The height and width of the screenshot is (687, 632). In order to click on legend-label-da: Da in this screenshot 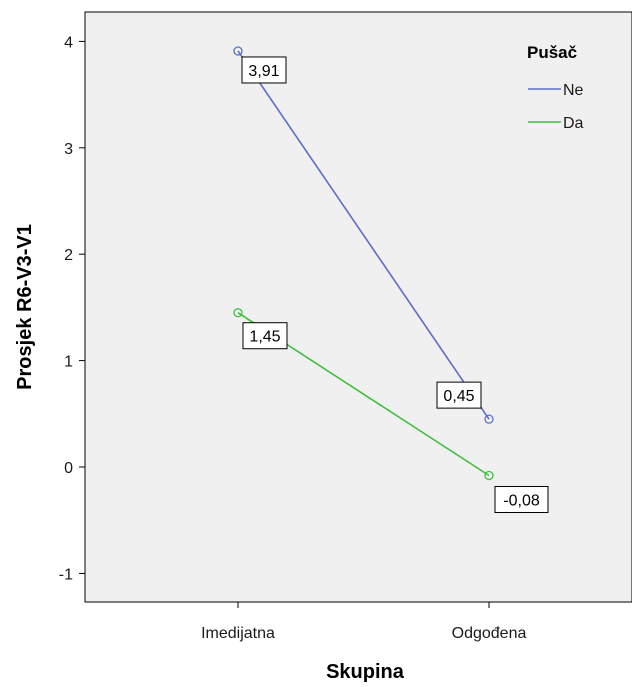, I will do `click(573, 123)`.